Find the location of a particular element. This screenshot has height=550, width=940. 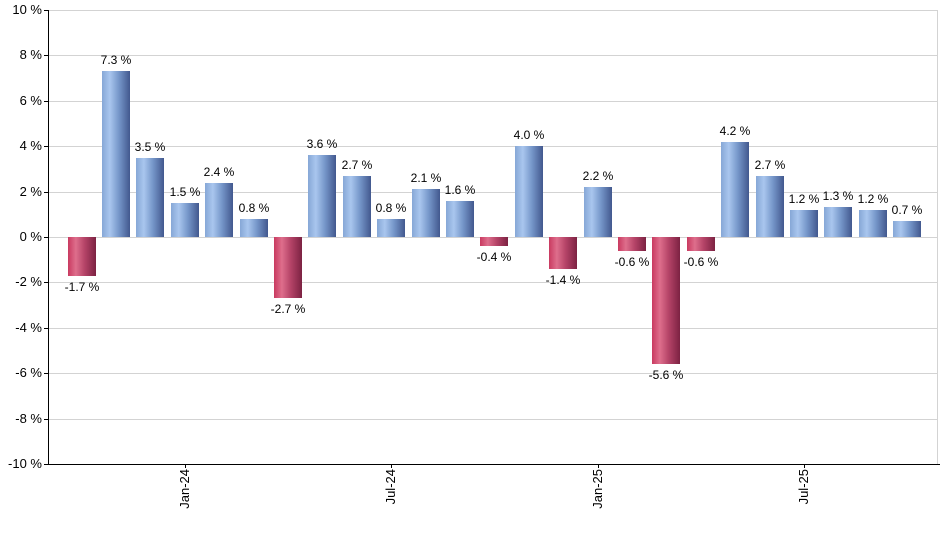

bar-value-label: -2.7 % is located at coordinates (288, 309).